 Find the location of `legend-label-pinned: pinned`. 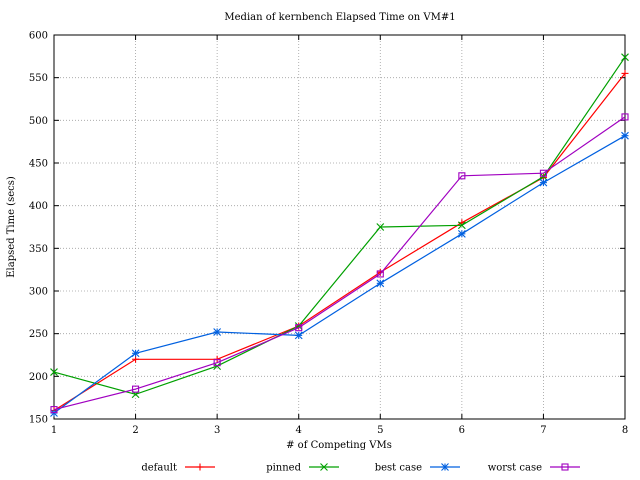

legend-label-pinned: pinned is located at coordinates (283, 468).